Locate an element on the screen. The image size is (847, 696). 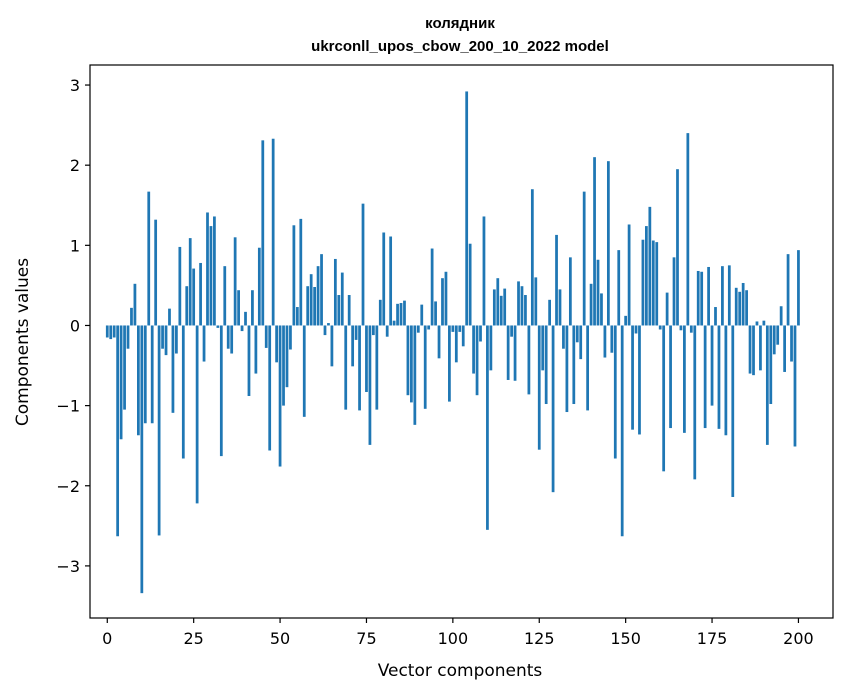
y-tick-label: 3 is located at coordinates (75, 85).